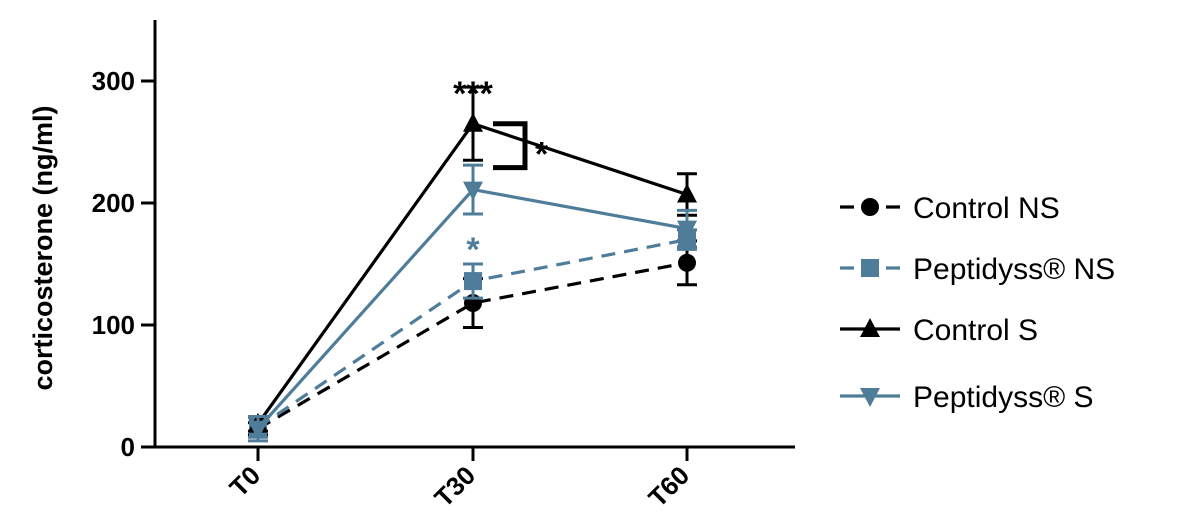 This screenshot has width=1190, height=532. Describe the element at coordinates (454, 486) in the screenshot. I see `x-tick-label: T30` at that location.